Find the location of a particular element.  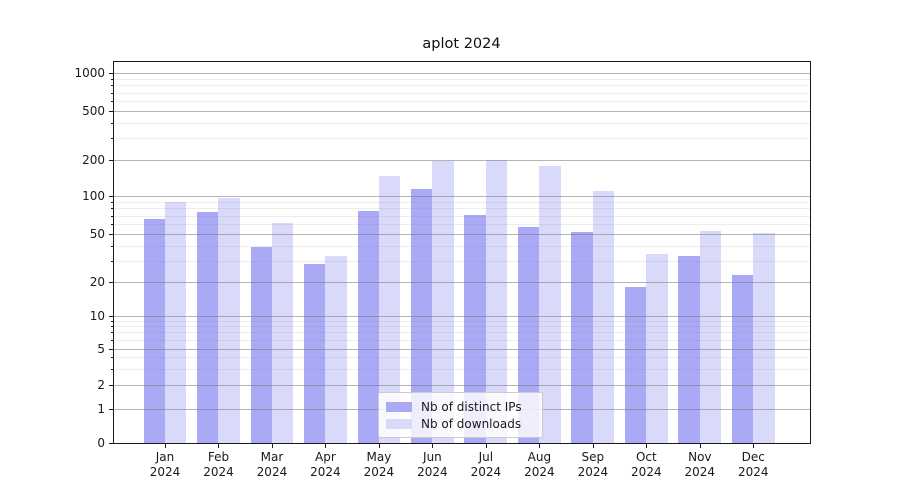

bar-jan-downloads is located at coordinates (176, 322).